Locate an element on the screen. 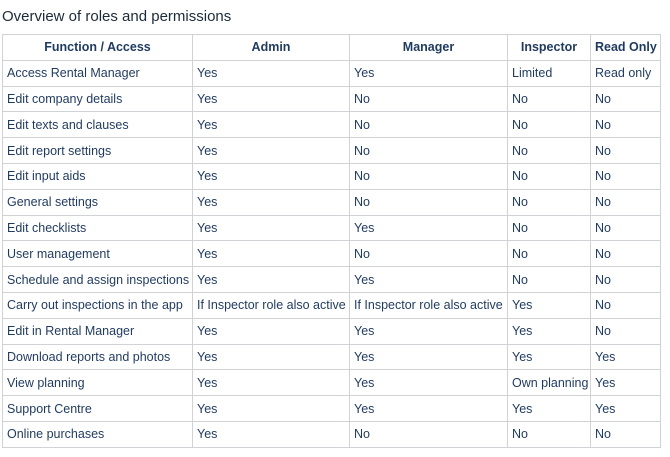 The height and width of the screenshot is (457, 670). function-cell: Edit texts and clauses is located at coordinates (97, 125).